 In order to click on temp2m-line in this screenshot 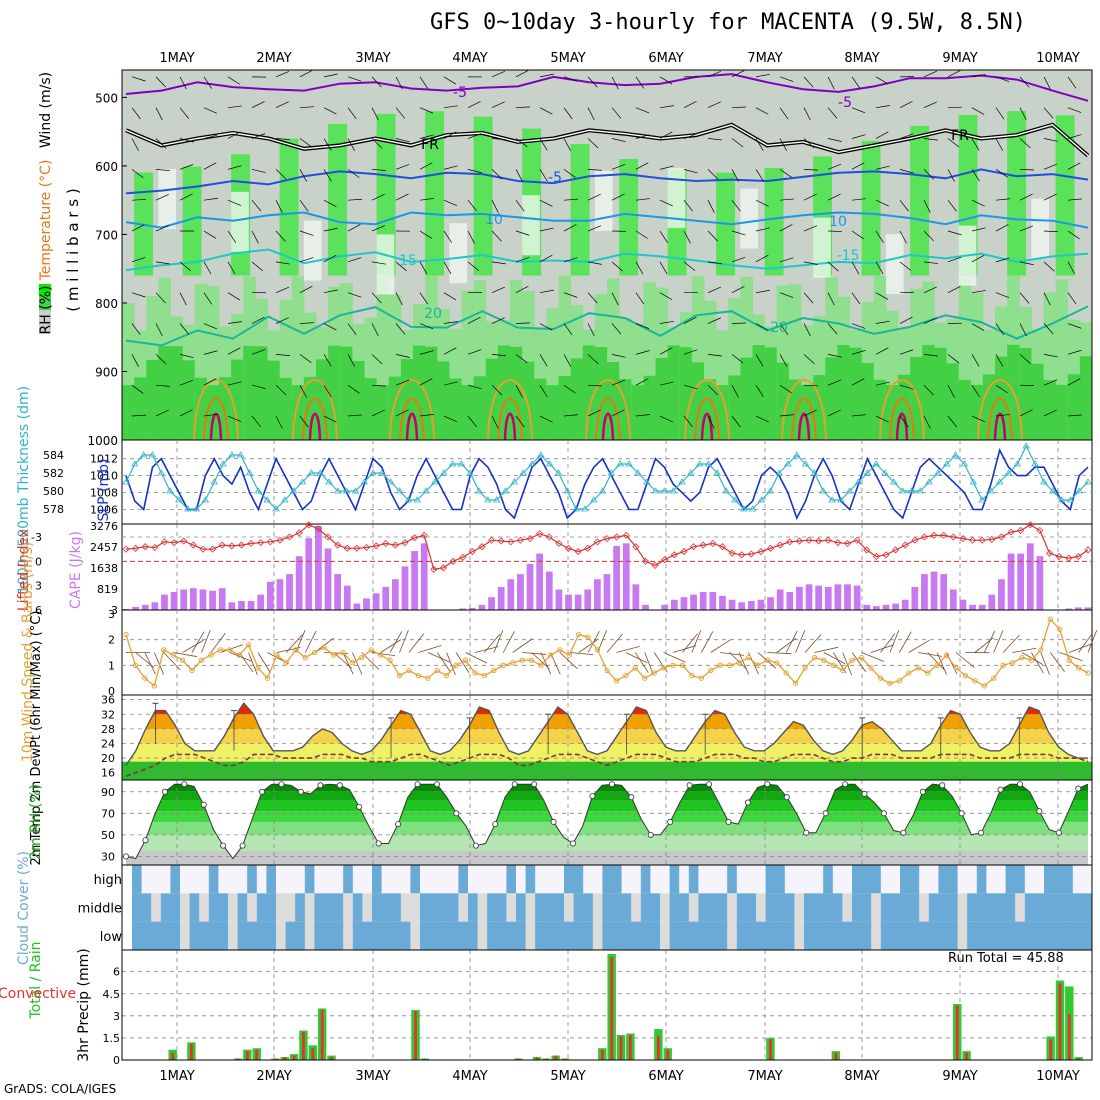, I will do `click(606, 734)`.